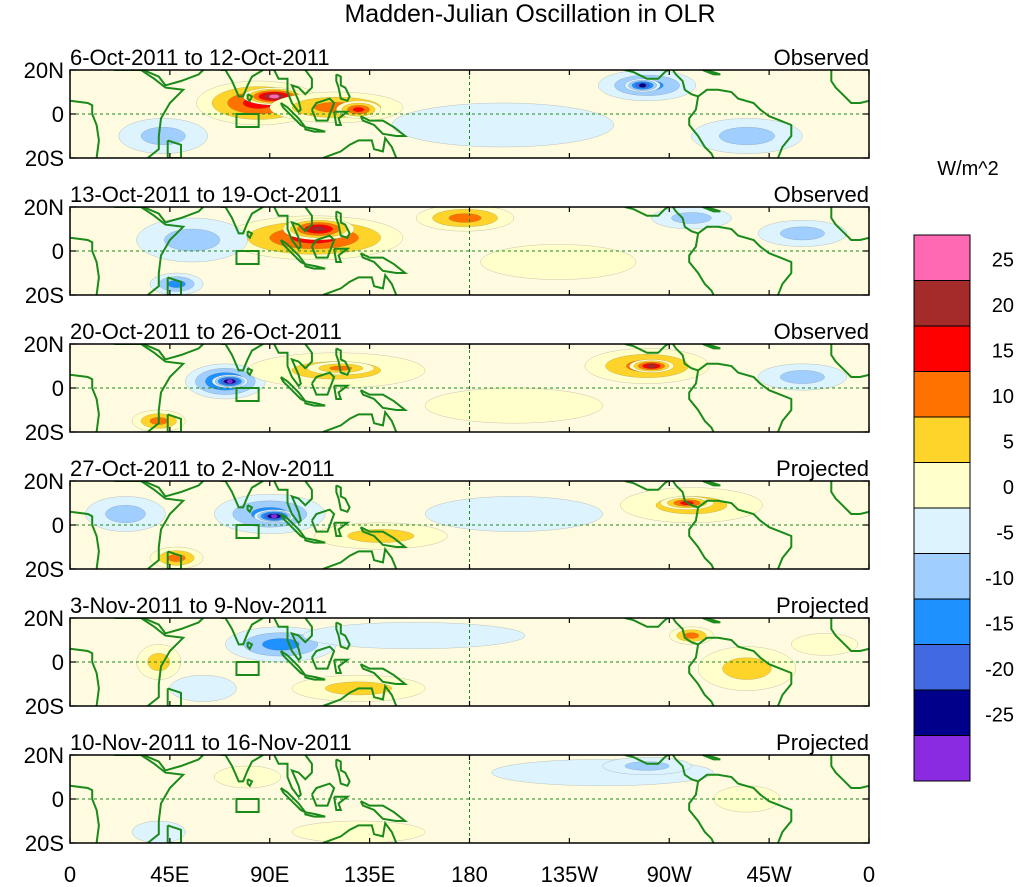 This screenshot has width=1021, height=887. I want to click on lon-label: 180, so click(469, 874).